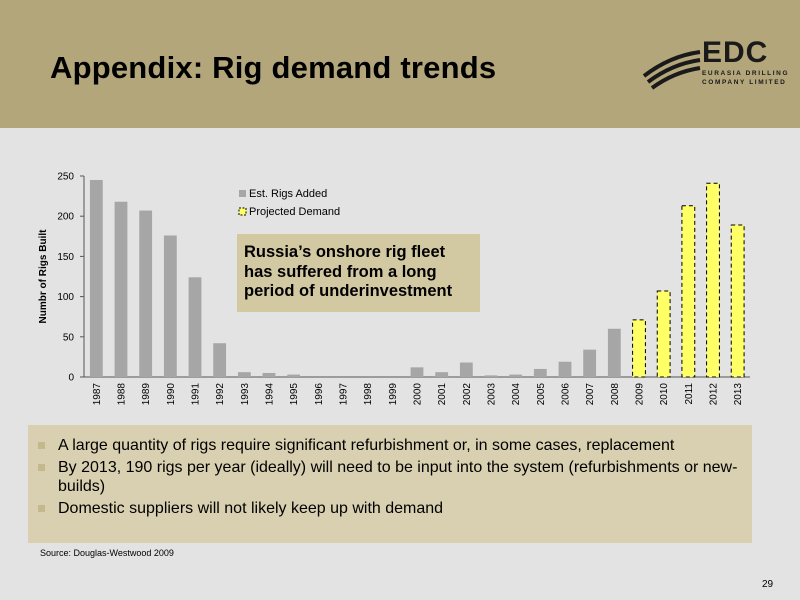 The height and width of the screenshot is (600, 800). I want to click on y-tick-label: 150, so click(65, 257).